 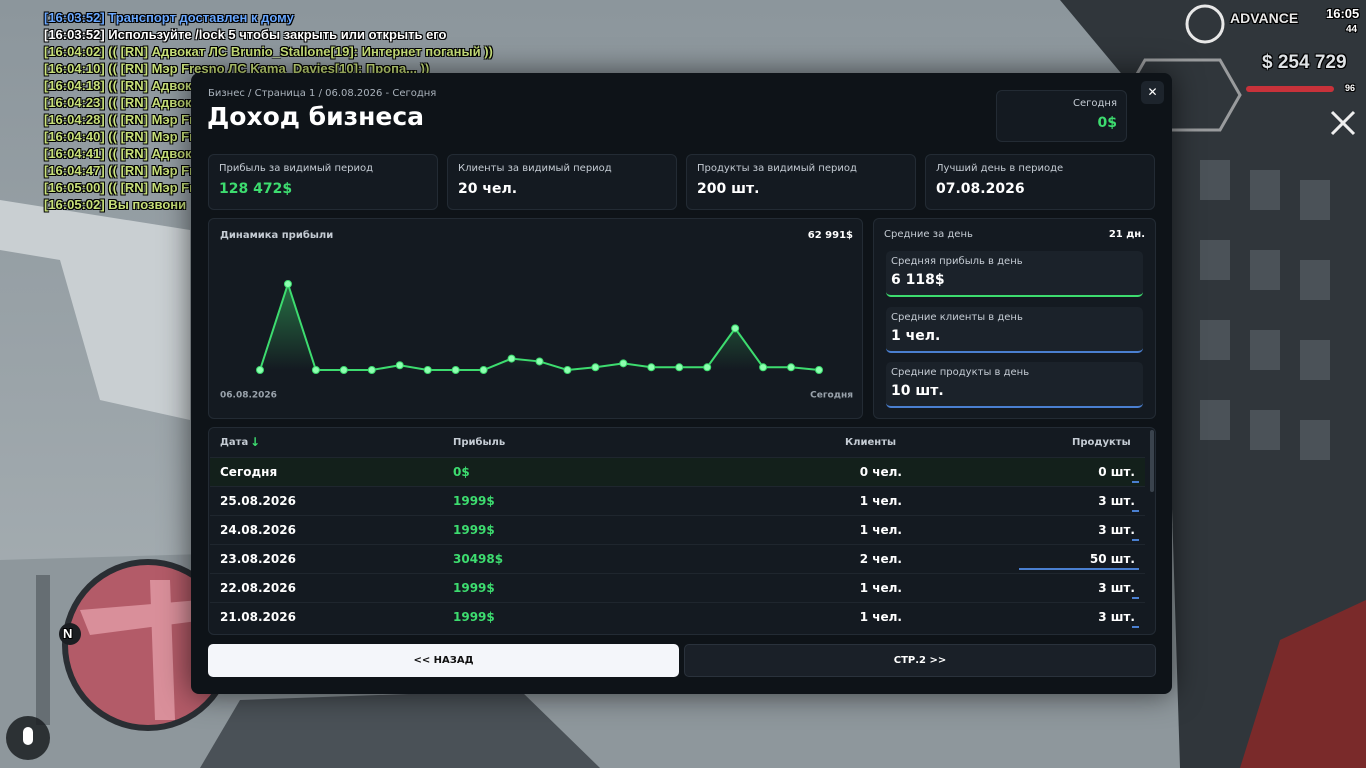 What do you see at coordinates (728, 189) in the screenshot?
I see `stat-value: 200 шт.` at bounding box center [728, 189].